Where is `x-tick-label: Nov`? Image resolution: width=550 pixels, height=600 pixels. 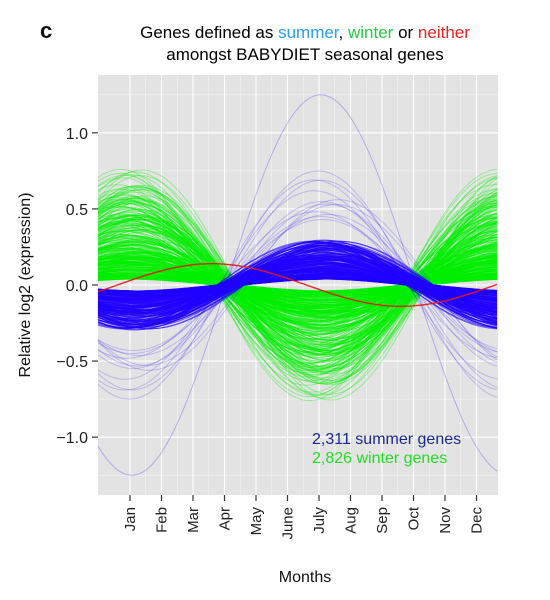 x-tick-label: Nov is located at coordinates (445, 520).